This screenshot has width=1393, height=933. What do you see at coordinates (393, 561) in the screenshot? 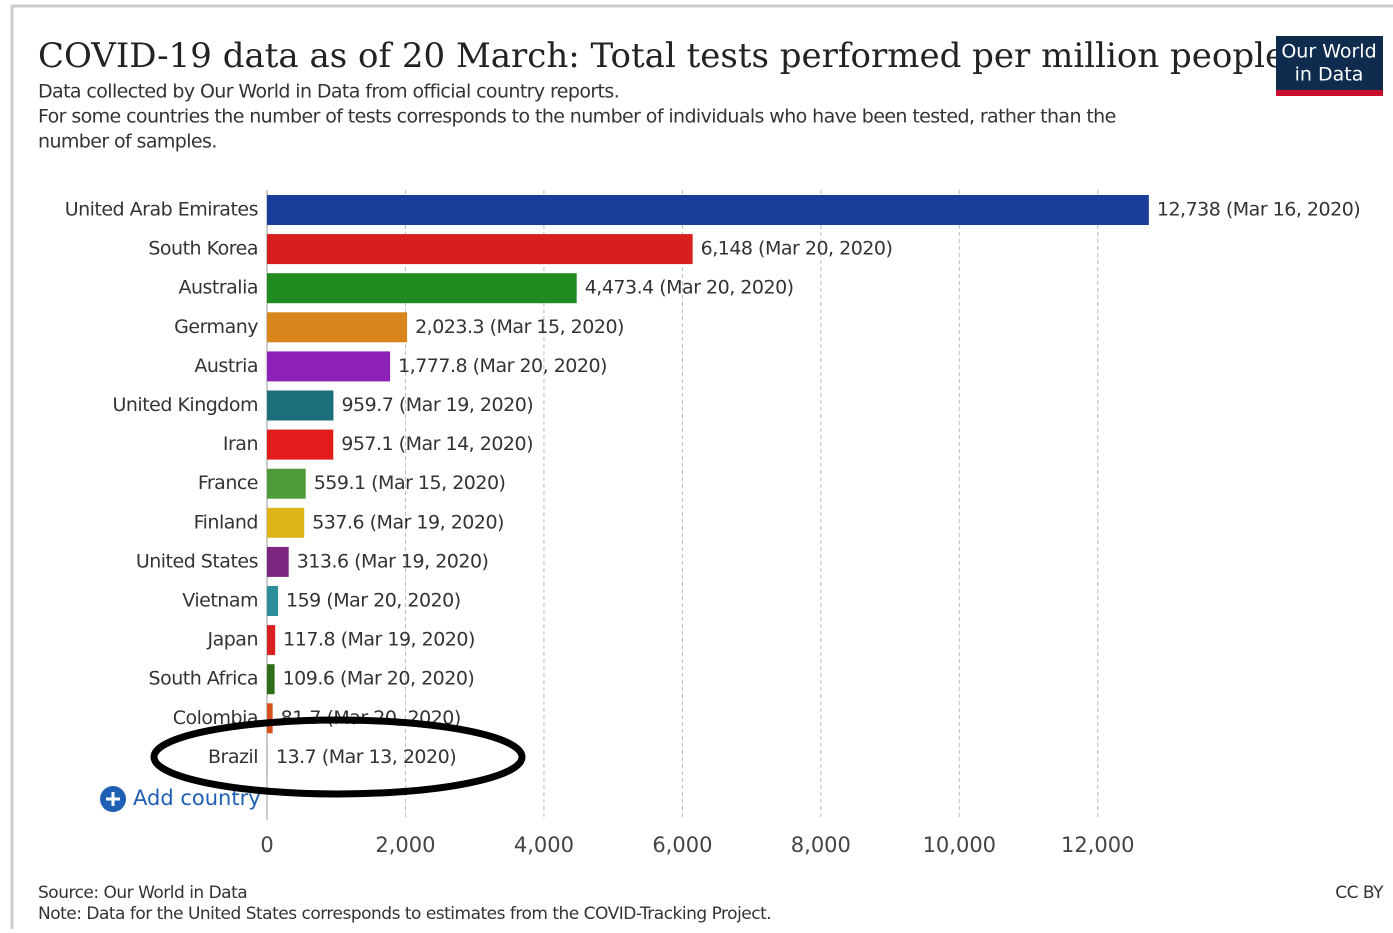
I see `value-label: 313.6 (Mar 19, 2020)` at bounding box center [393, 561].